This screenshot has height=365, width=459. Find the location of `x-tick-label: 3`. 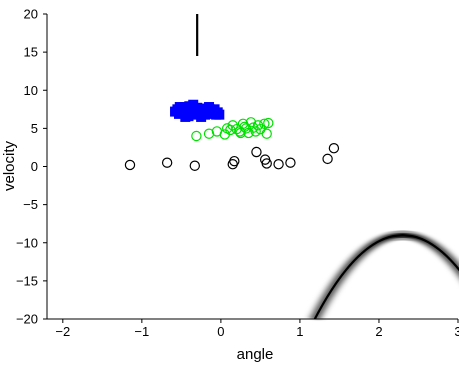

x-tick-label: 3 is located at coordinates (456, 331).